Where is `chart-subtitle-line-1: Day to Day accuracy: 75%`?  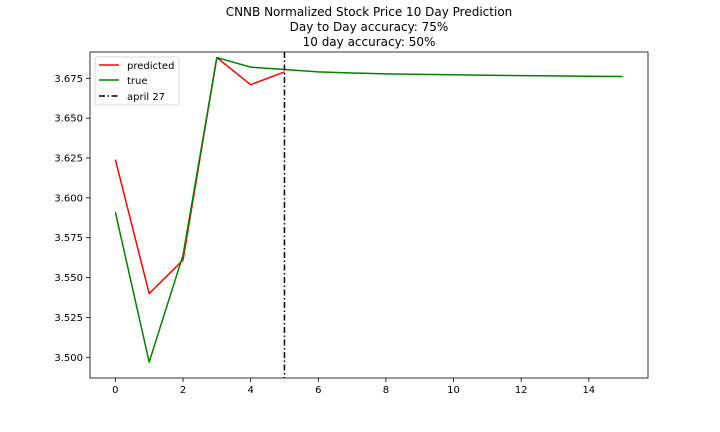 chart-subtitle-line-1: Day to Day accuracy: 75% is located at coordinates (369, 27).